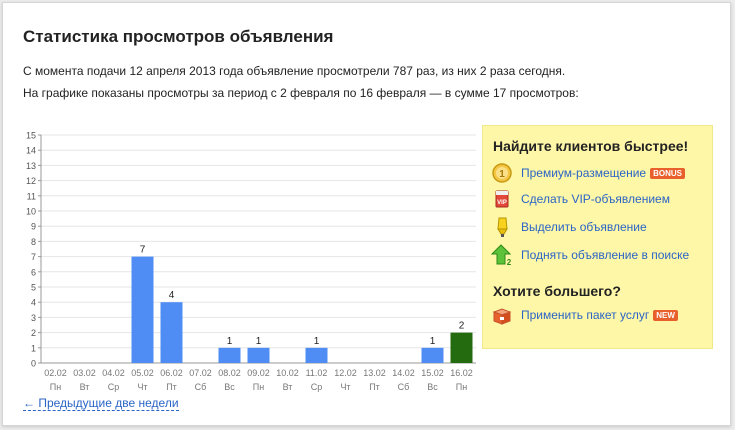 The width and height of the screenshot is (735, 430). What do you see at coordinates (31, 151) in the screenshot?
I see `y-tick-label: 14` at bounding box center [31, 151].